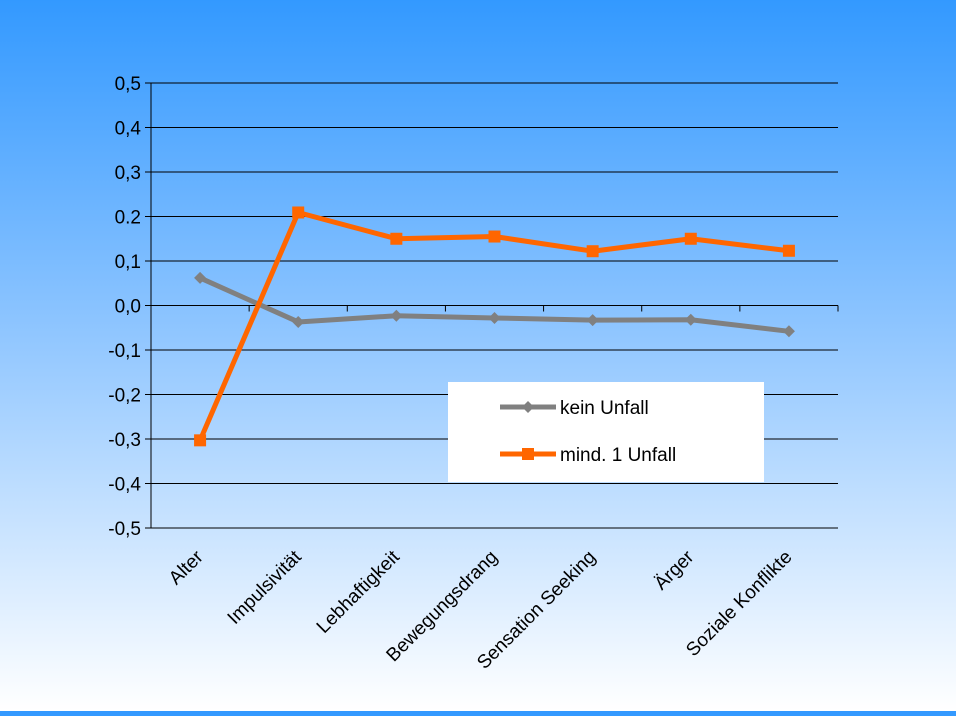 Image resolution: width=956 pixels, height=716 pixels. I want to click on legend-box, so click(606, 432).